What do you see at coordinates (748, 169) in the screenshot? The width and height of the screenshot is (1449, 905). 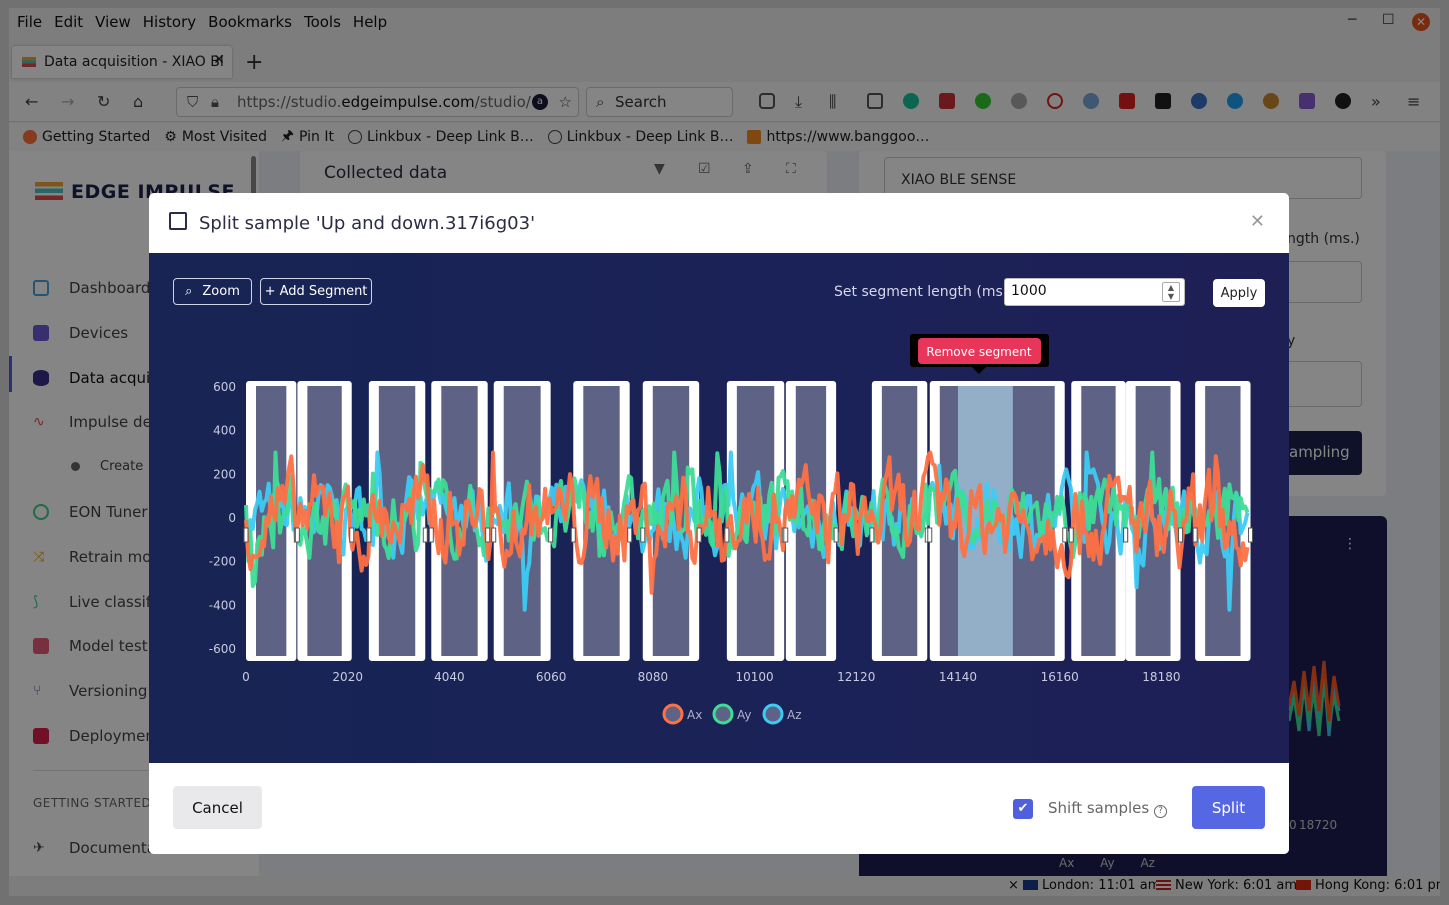 I see `upload-icon: ⇪` at bounding box center [748, 169].